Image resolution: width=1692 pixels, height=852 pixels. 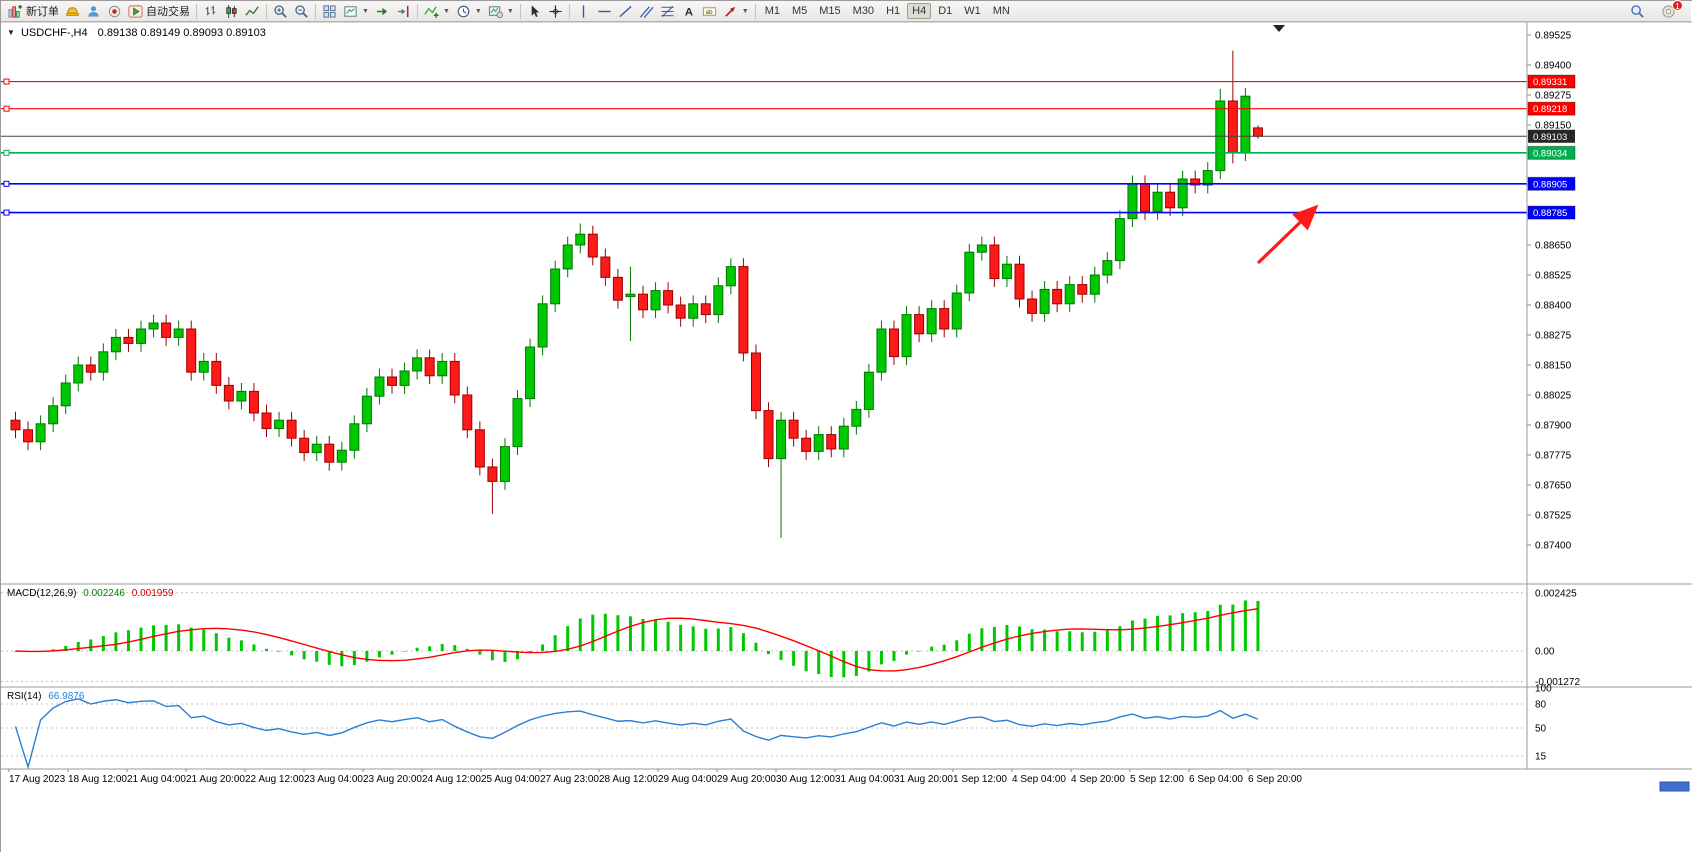 What do you see at coordinates (280, 11) in the screenshot?
I see `zoom-in-button` at bounding box center [280, 11].